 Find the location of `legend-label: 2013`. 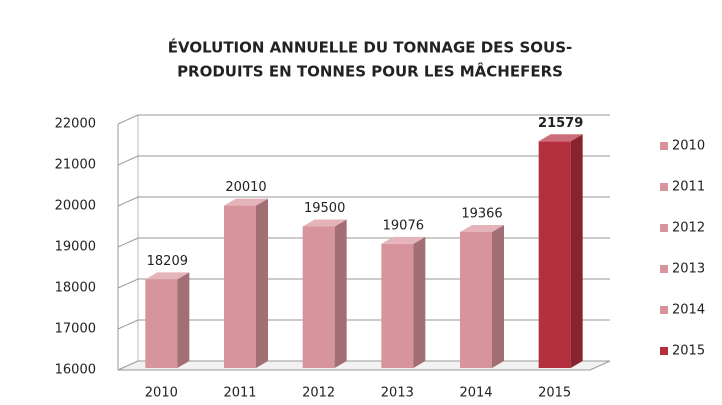

legend-label: 2013 is located at coordinates (688, 269).